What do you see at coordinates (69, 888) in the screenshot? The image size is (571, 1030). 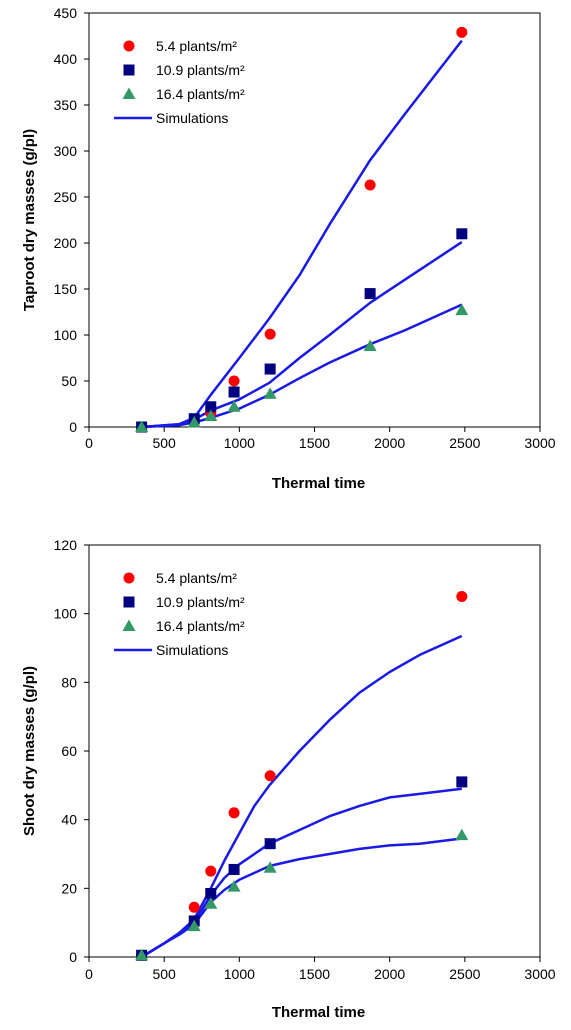 I see `y-tick-label: 20` at bounding box center [69, 888].